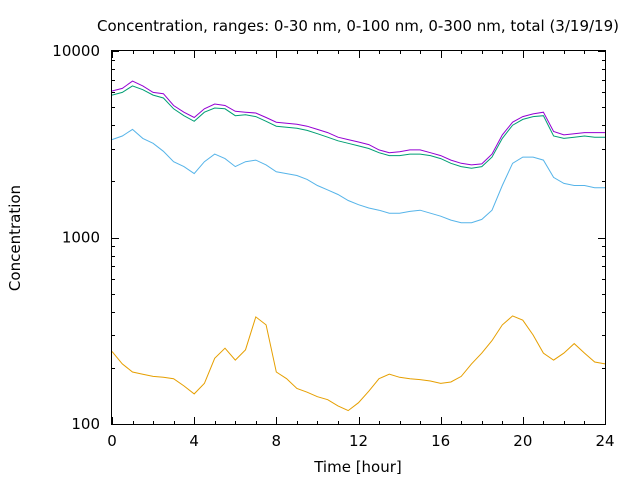 This screenshot has width=640, height=480. Describe the element at coordinates (357, 467) in the screenshot. I see `x-axis-title: Time [hour]` at that location.